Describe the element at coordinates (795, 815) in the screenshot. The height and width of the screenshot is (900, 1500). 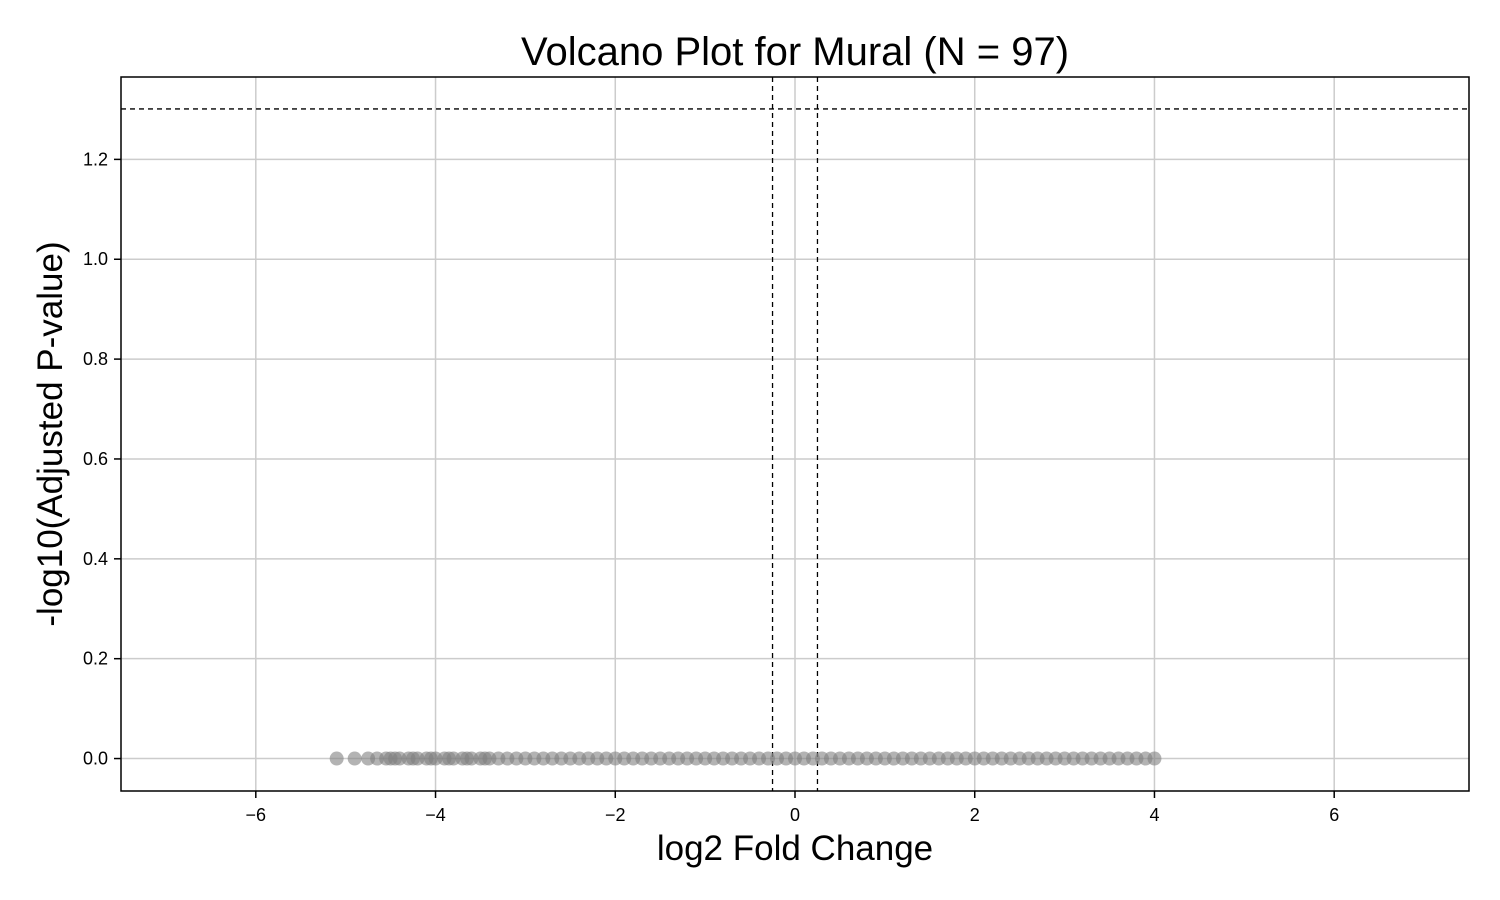
I see `x-tick-label: 0` at that location.